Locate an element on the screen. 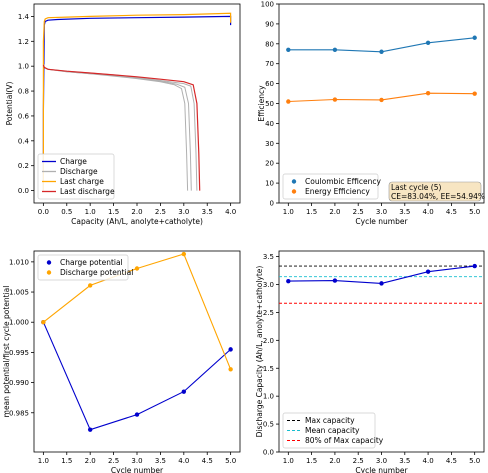 This screenshot has height=473, width=488. y-tick-label: 1.2 is located at coordinates (23, 42).